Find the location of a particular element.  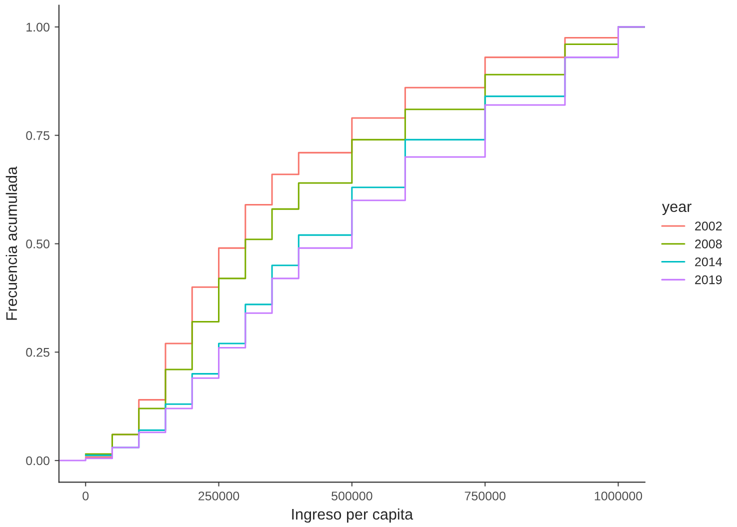

y-axis-title: Frecuencia acumulada is located at coordinates (12, 243).